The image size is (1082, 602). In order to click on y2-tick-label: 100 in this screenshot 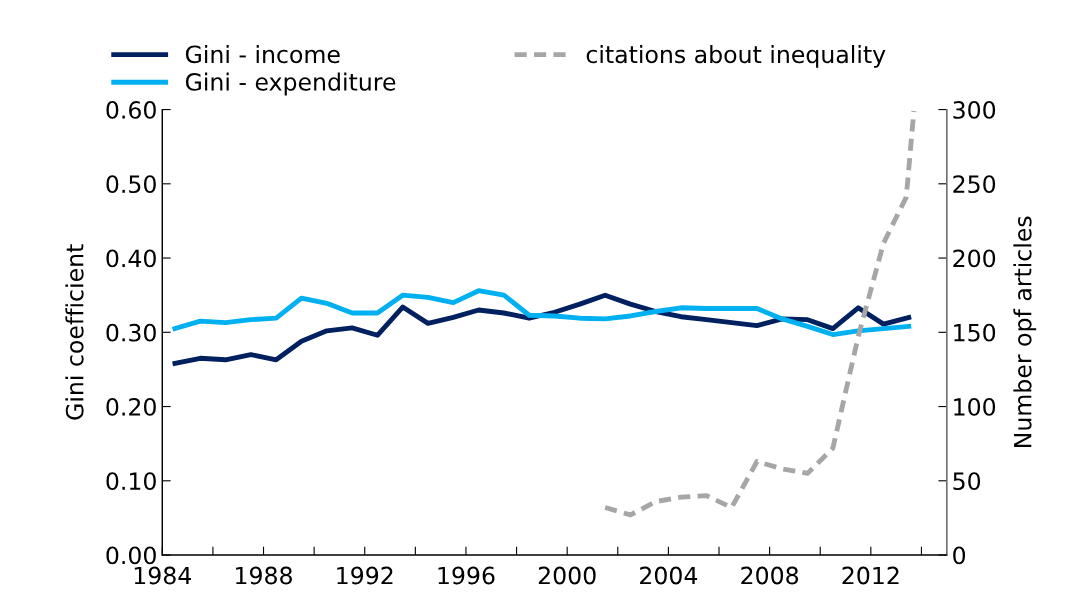, I will do `click(975, 407)`.